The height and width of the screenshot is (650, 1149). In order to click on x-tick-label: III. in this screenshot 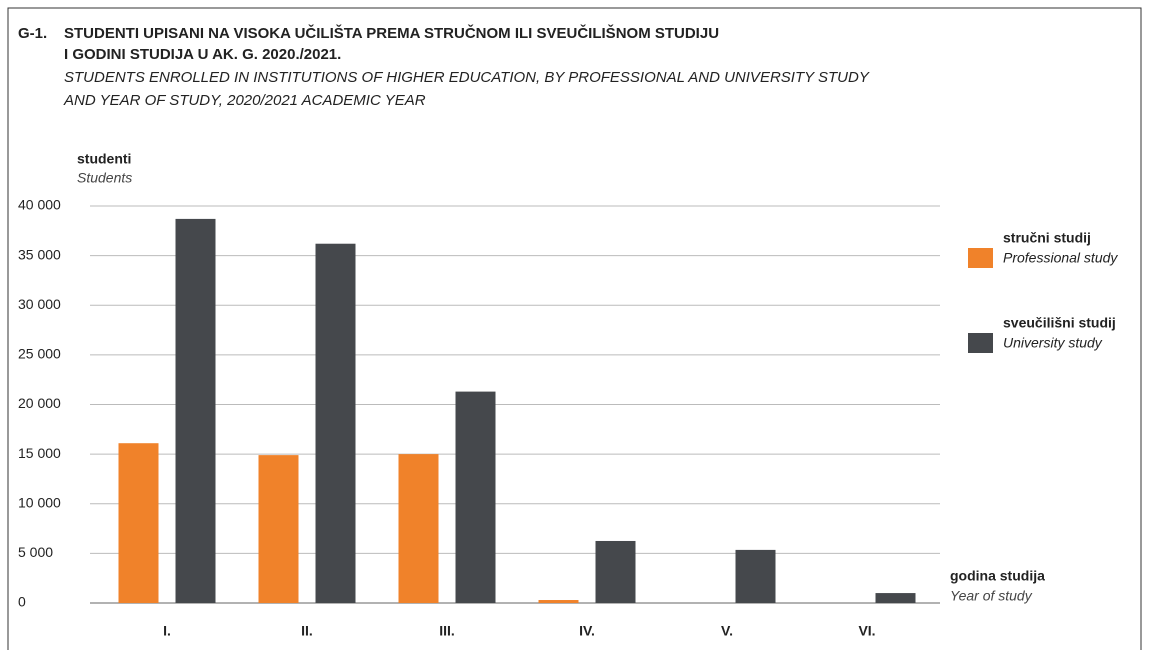, I will do `click(447, 631)`.